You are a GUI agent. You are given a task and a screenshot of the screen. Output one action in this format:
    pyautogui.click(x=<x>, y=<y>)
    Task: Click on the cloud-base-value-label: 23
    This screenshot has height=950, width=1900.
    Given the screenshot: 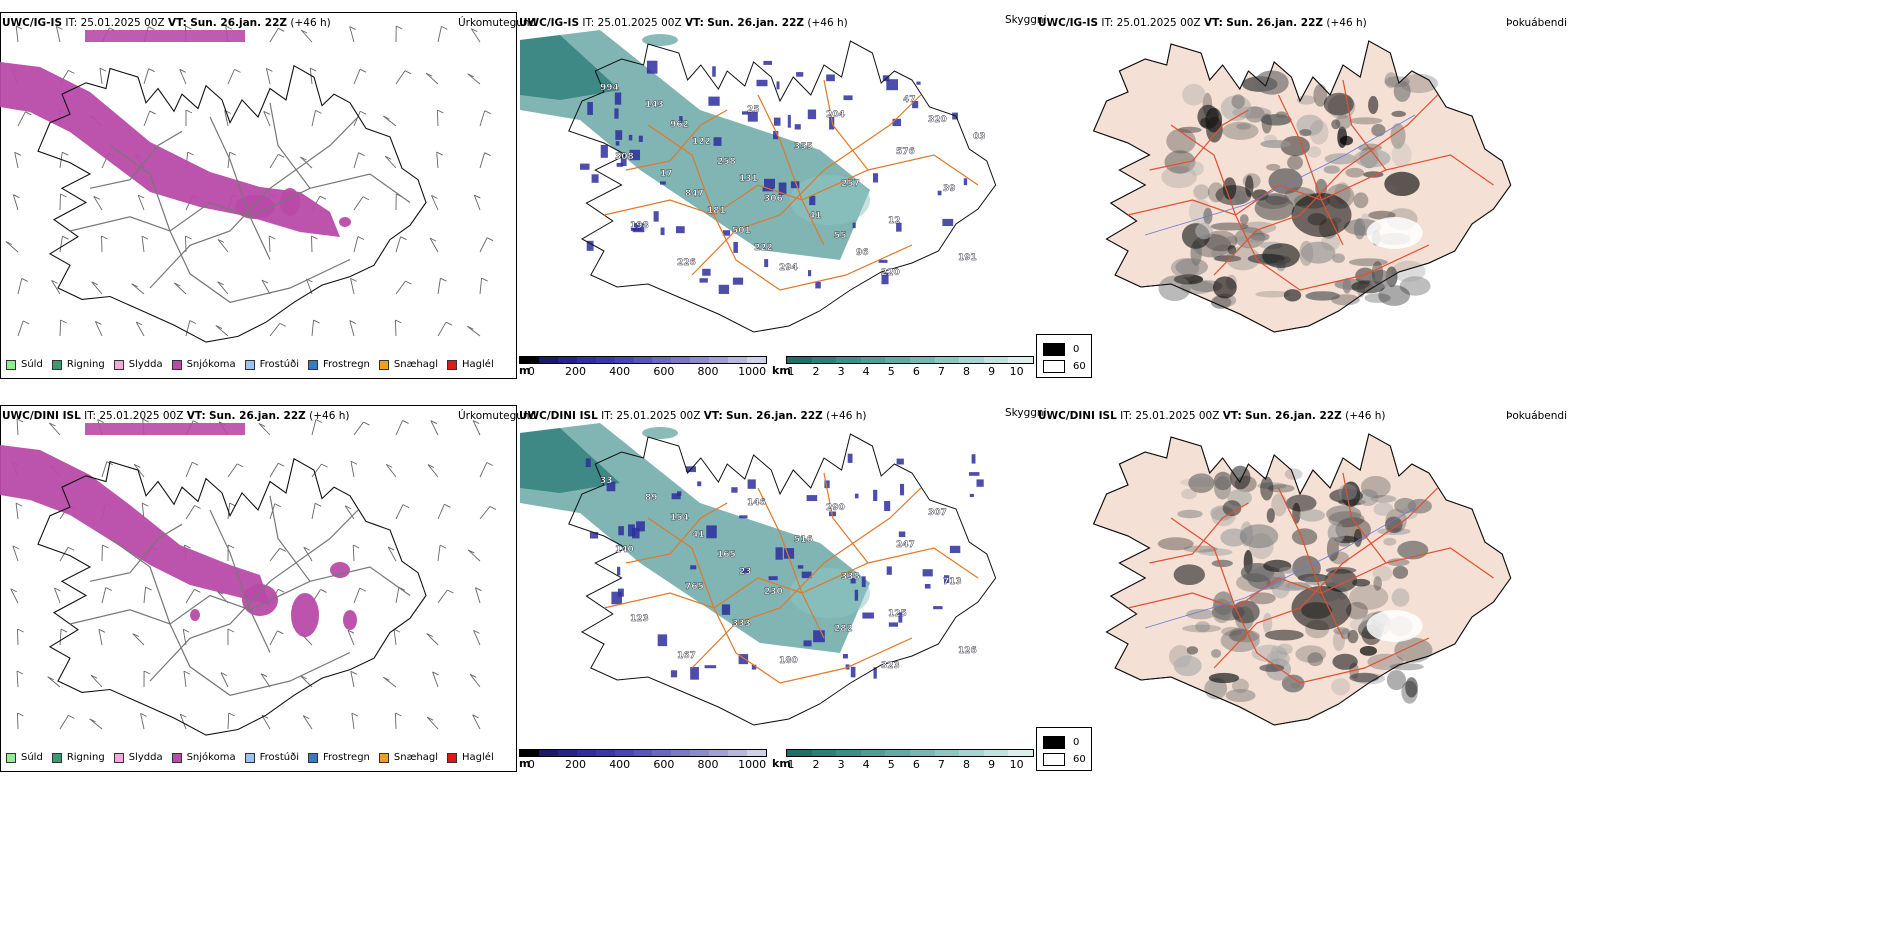 What is the action you would take?
    pyautogui.click(x=745, y=572)
    